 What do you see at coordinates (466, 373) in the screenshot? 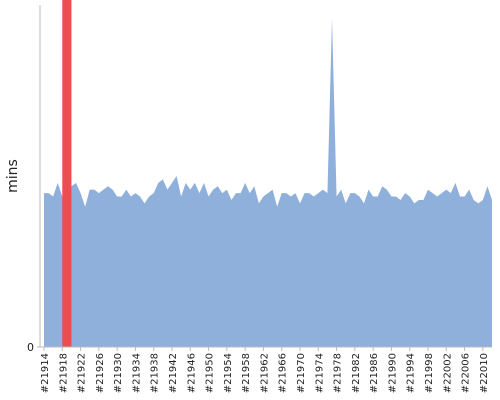
I see `x-tick-label: #22006` at bounding box center [466, 373].